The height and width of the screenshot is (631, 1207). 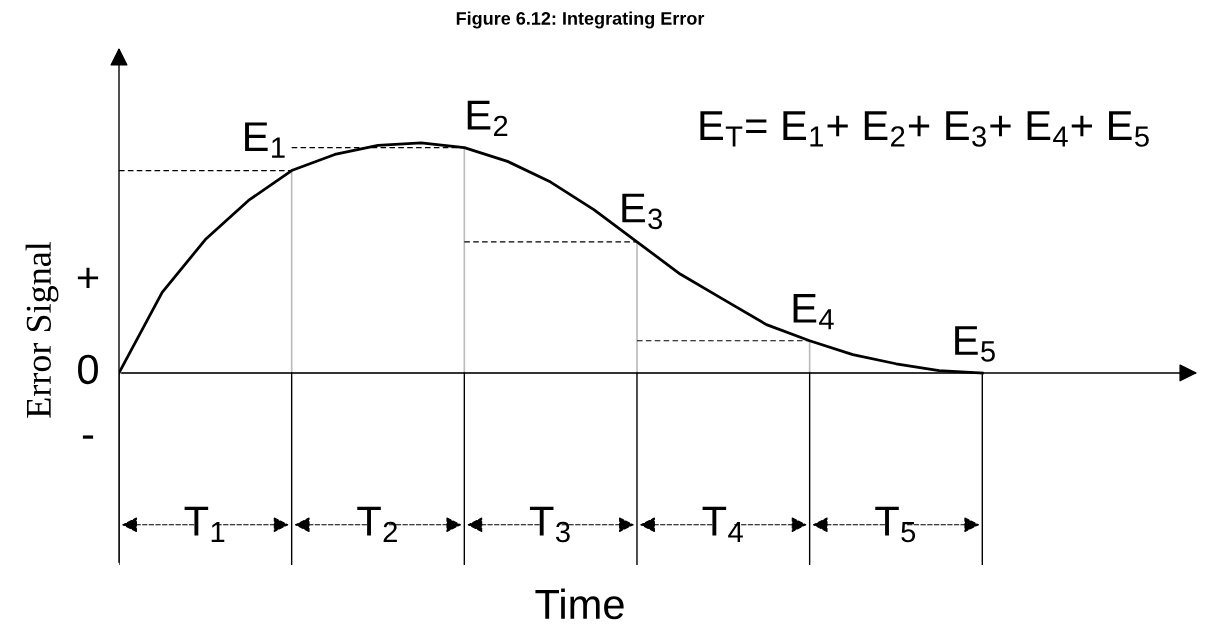 What do you see at coordinates (642, 211) in the screenshot?
I see `annotation: E$_{3}$` at bounding box center [642, 211].